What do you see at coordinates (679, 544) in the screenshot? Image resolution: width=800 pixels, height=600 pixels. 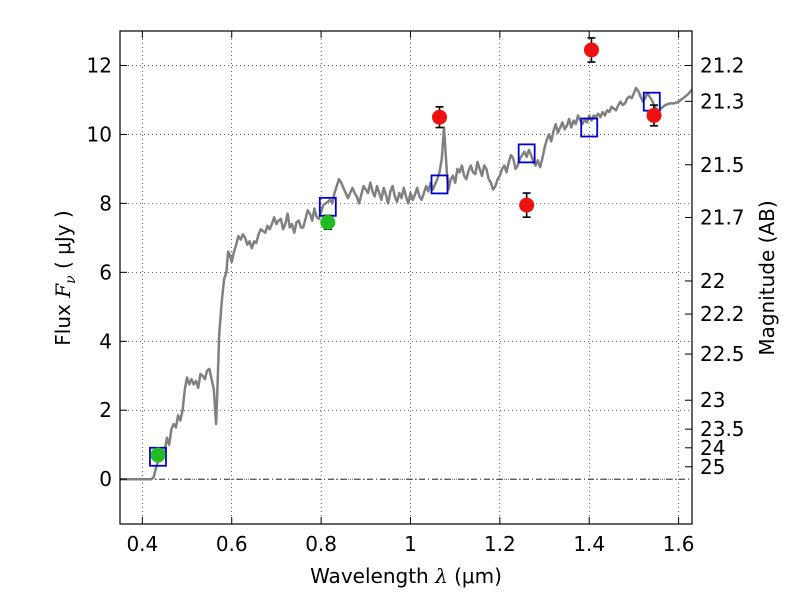 I see `x-tick-label: 1.6` at bounding box center [679, 544].